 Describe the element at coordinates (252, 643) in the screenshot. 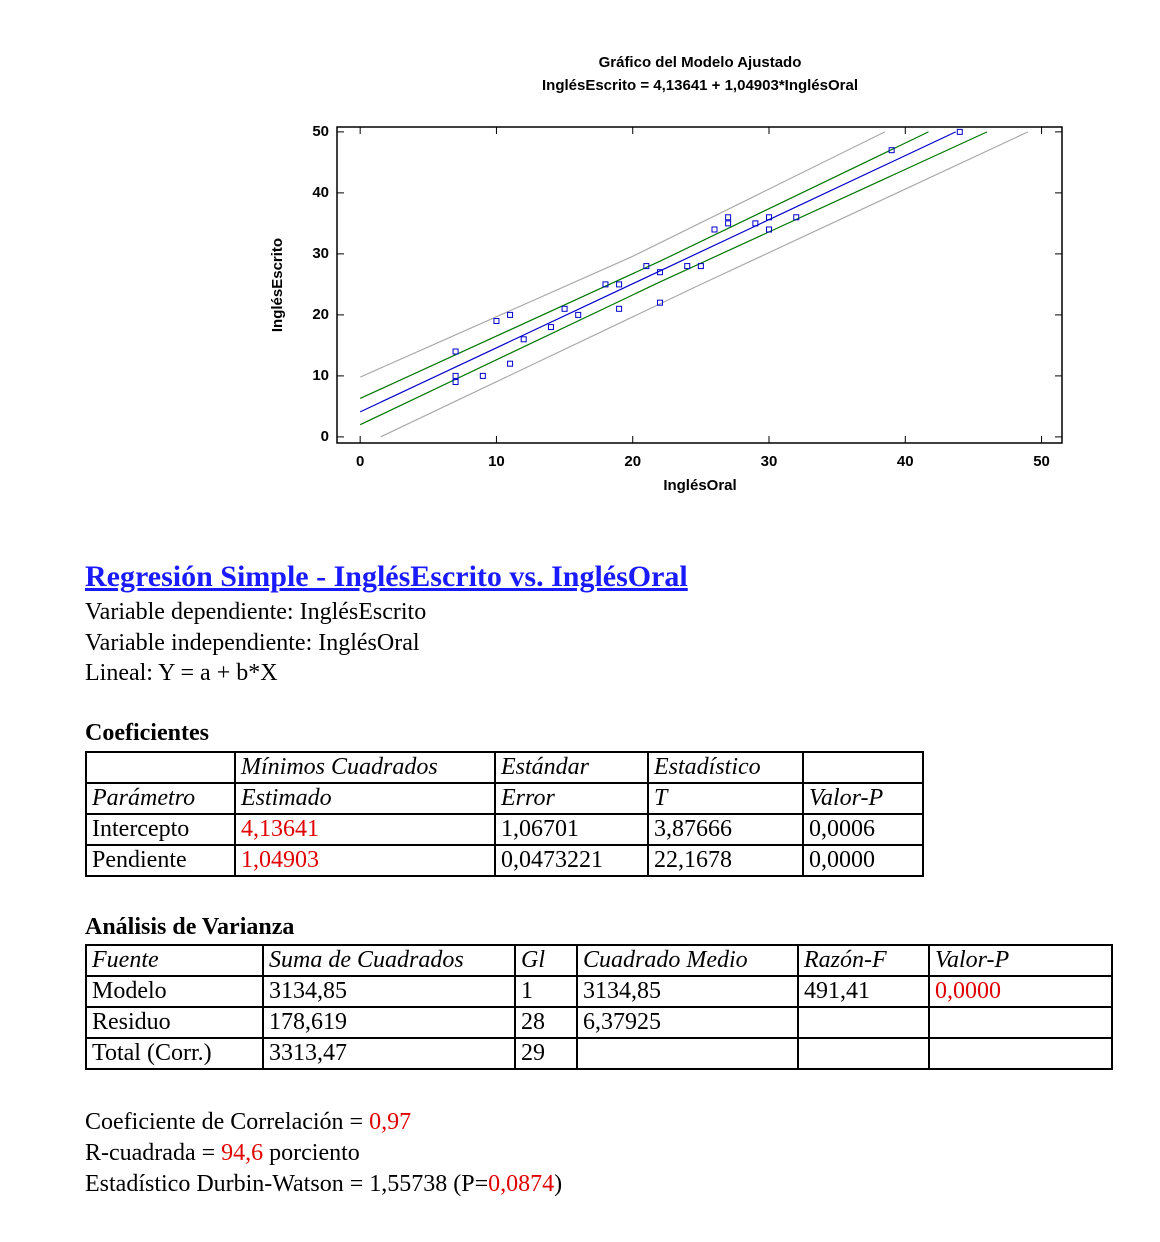

I see `info-line: Variable independiente: InglésOral` at that location.